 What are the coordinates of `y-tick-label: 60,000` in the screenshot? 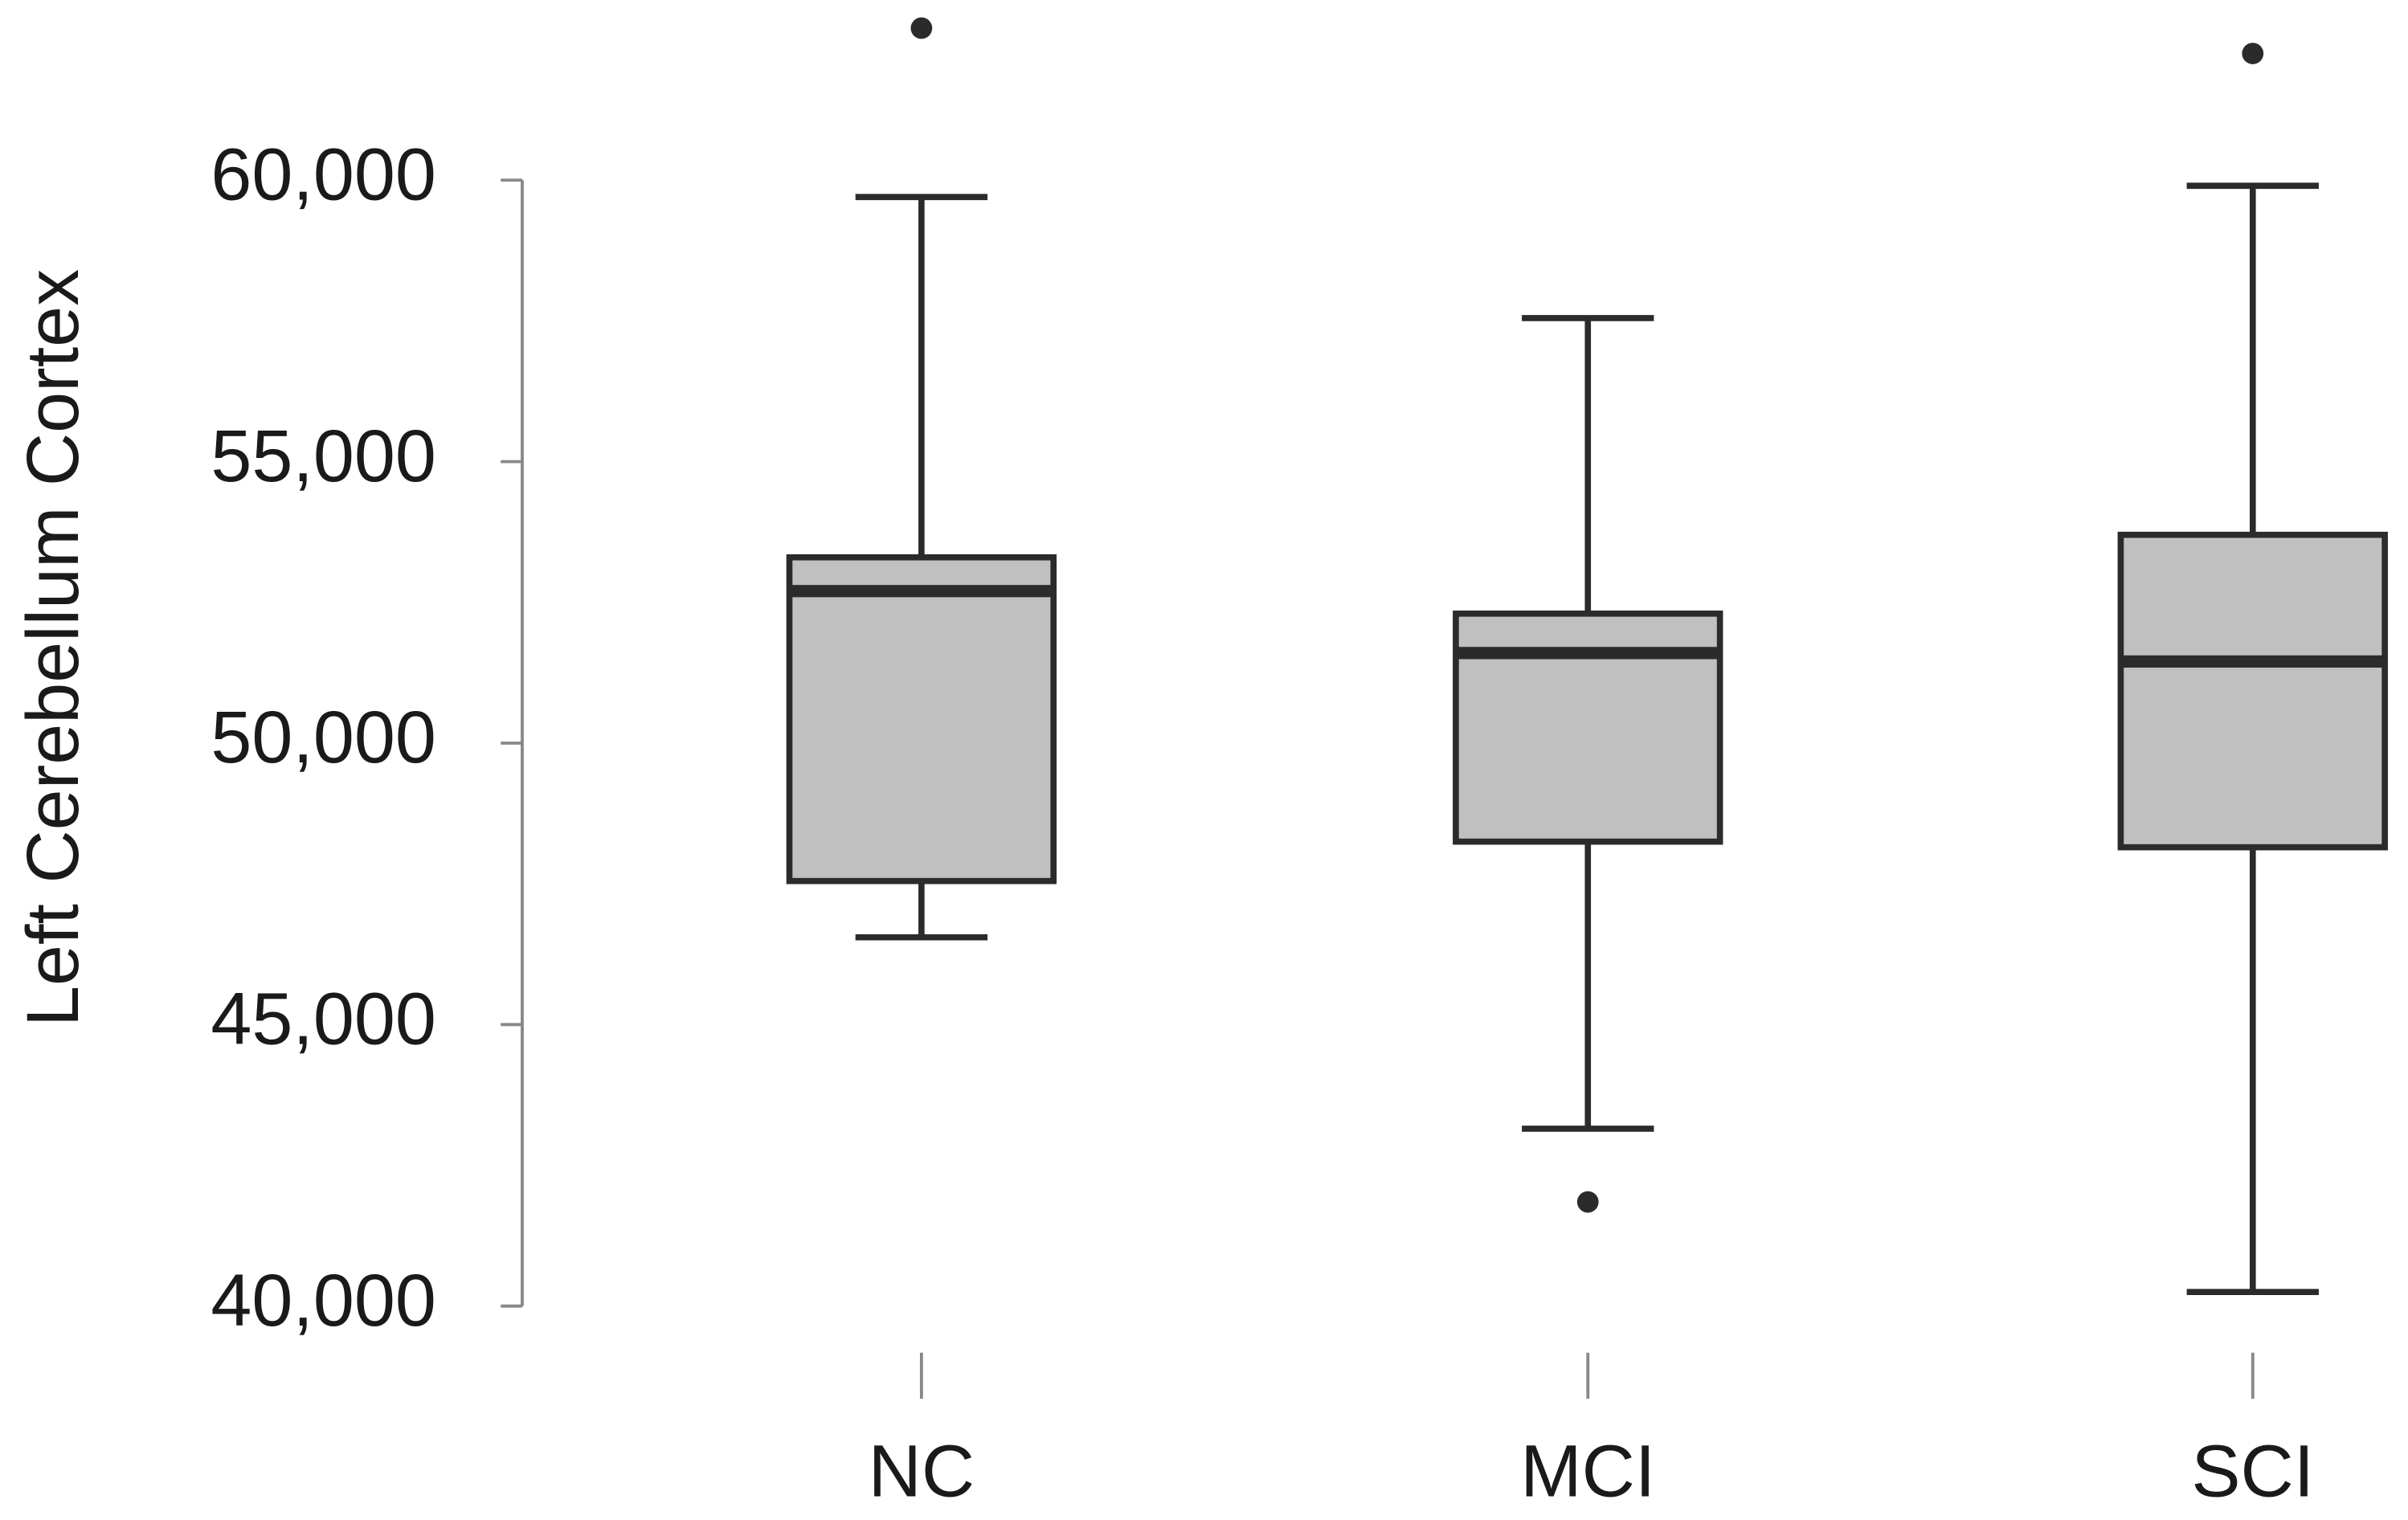 It's located at (323, 174).